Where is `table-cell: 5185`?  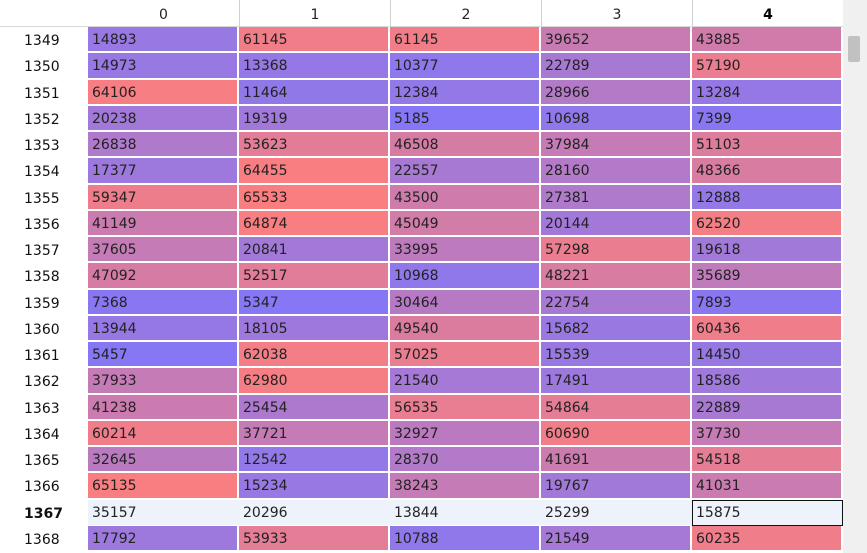
table-cell: 5185 is located at coordinates (465, 118).